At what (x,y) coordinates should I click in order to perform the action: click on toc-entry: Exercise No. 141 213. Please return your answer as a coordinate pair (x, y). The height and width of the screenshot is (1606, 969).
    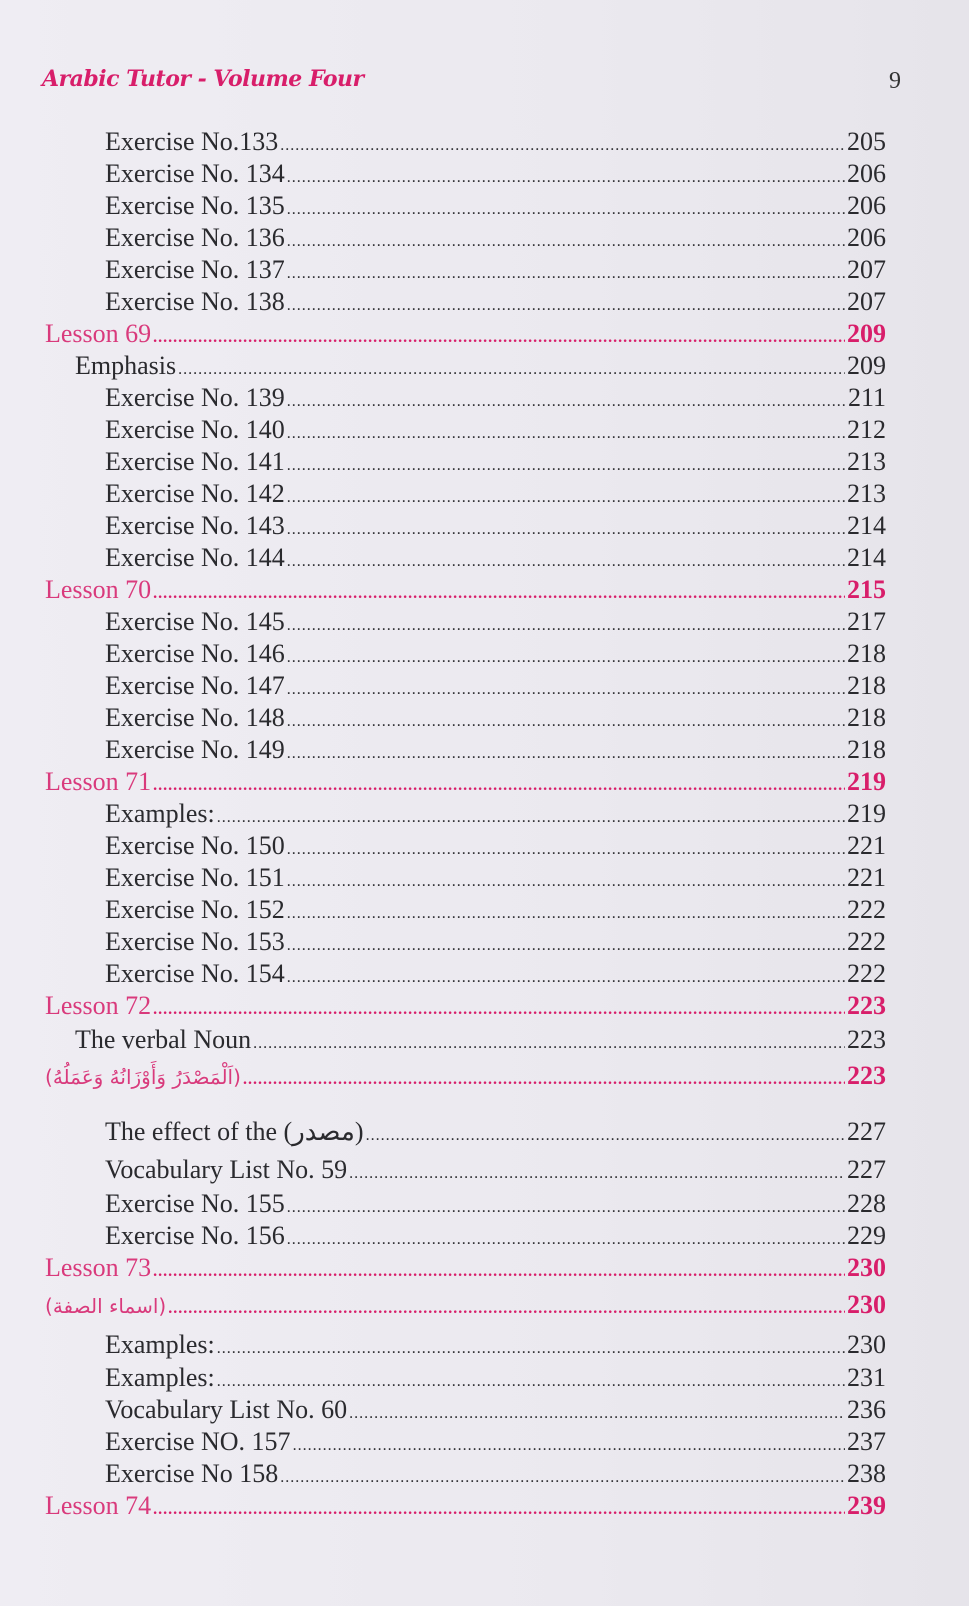
    Looking at the image, I should click on (495, 462).